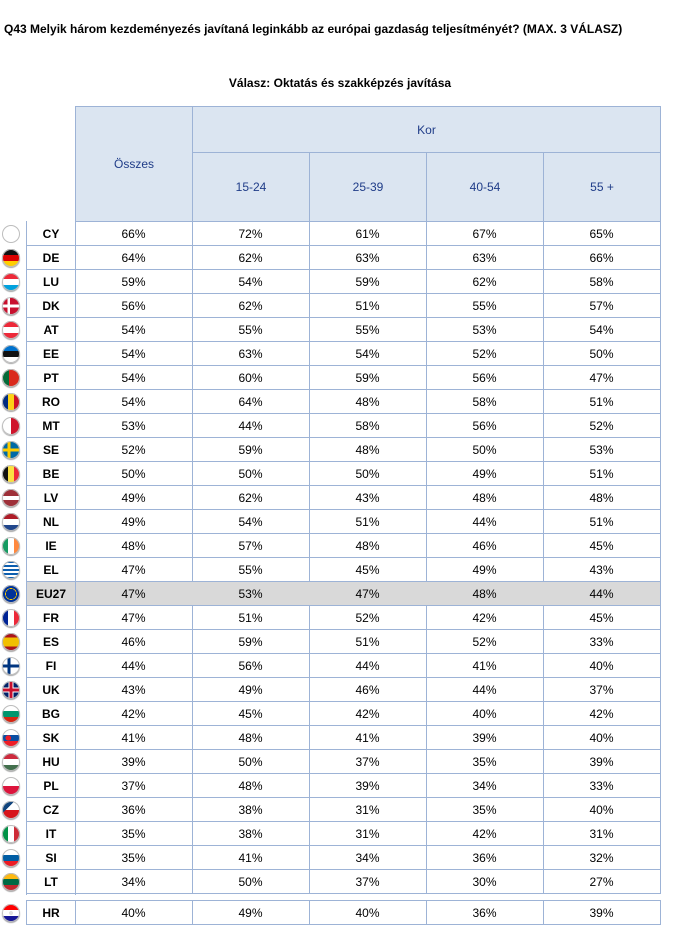 Image resolution: width=680 pixels, height=942 pixels. What do you see at coordinates (340, 402) in the screenshot?
I see `table-row: RO 54% 64% 48% 58% 51%` at bounding box center [340, 402].